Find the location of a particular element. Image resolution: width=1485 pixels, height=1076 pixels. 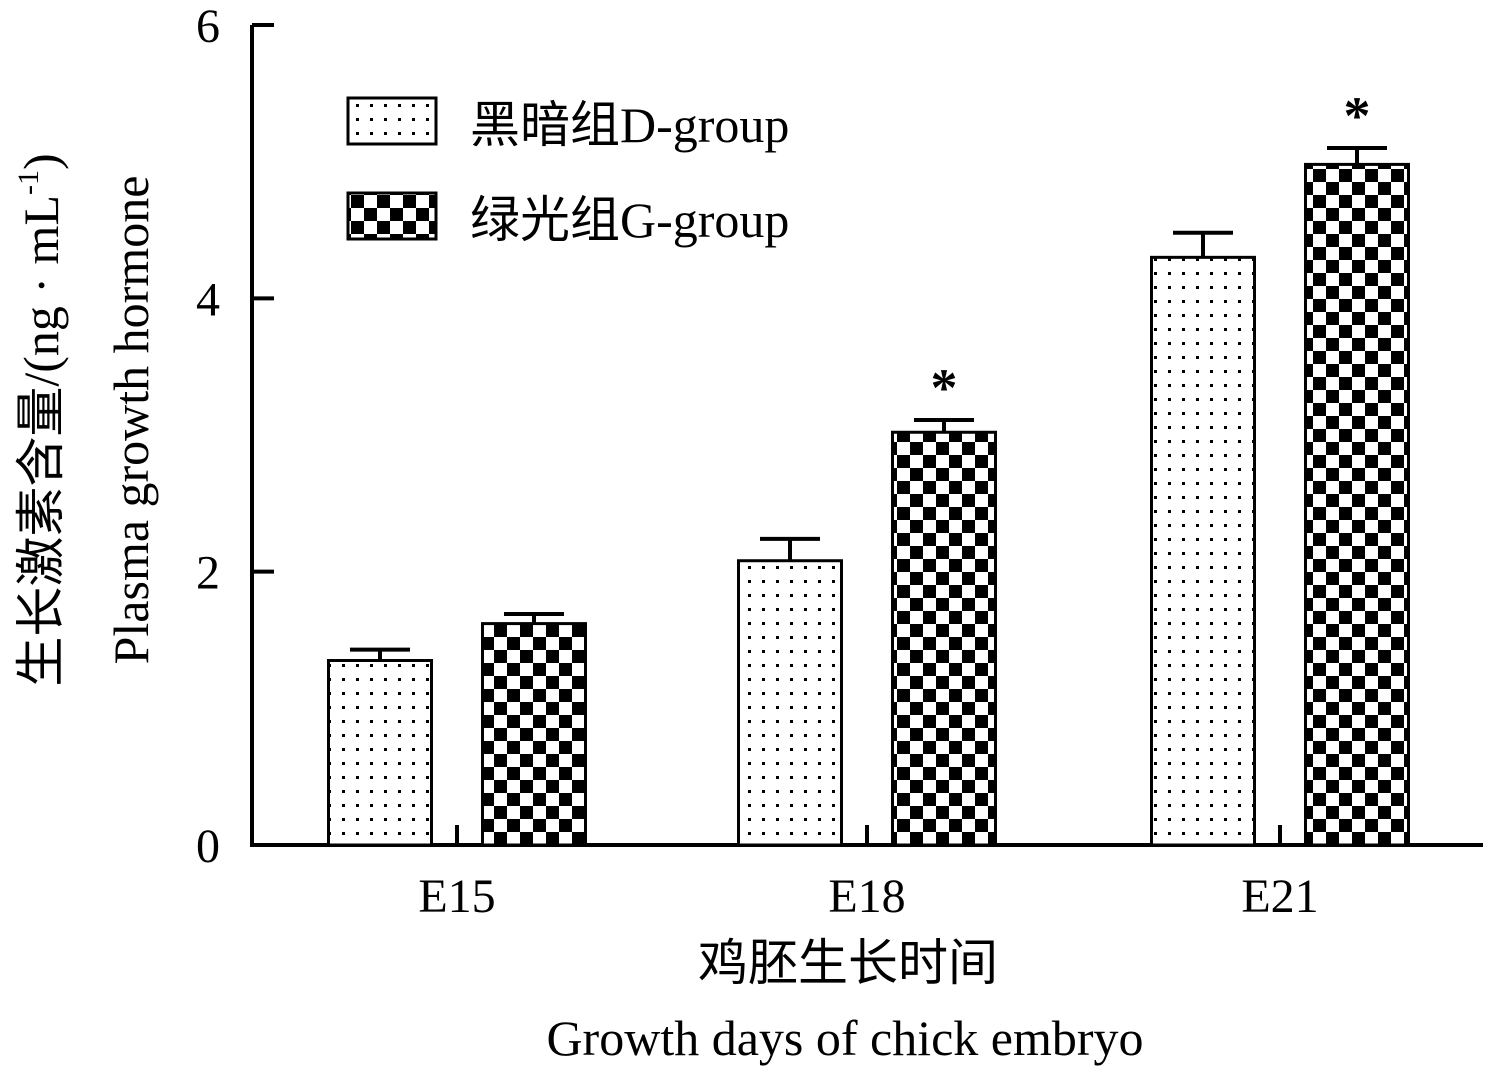

y-axis-title-chinese: 生长激素含量/(ng · mL-1) is located at coordinates (40, 419).